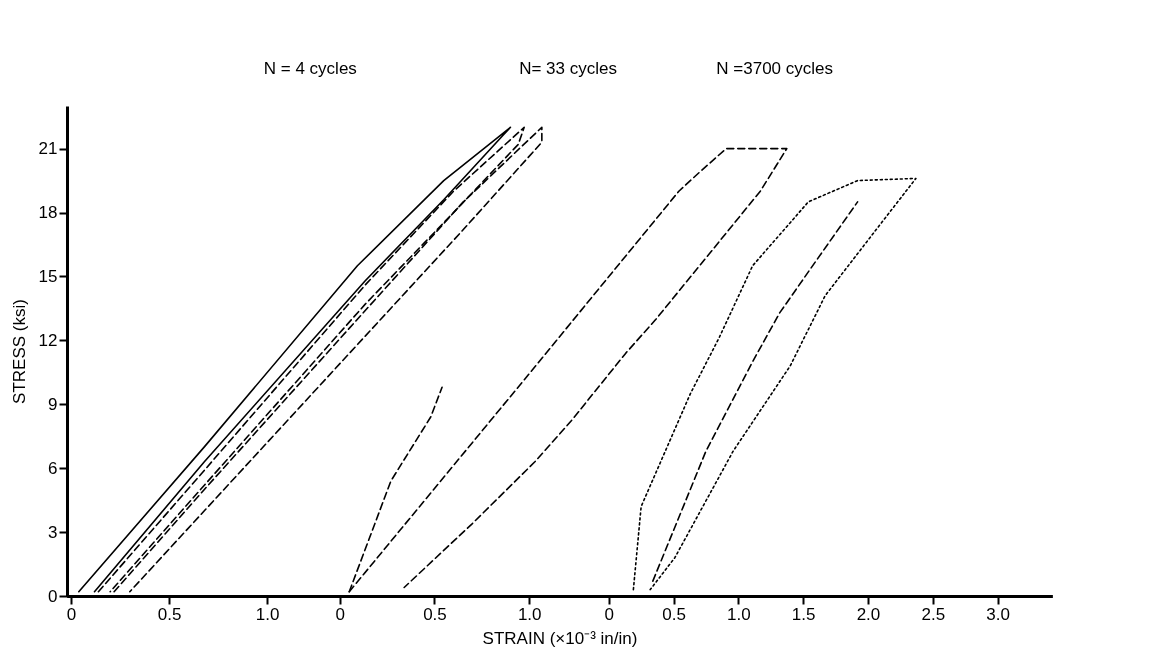 This screenshot has height=660, width=1169. What do you see at coordinates (560, 638) in the screenshot?
I see `x-axis-title: STRAIN (×10⁻³ in/in)` at bounding box center [560, 638].